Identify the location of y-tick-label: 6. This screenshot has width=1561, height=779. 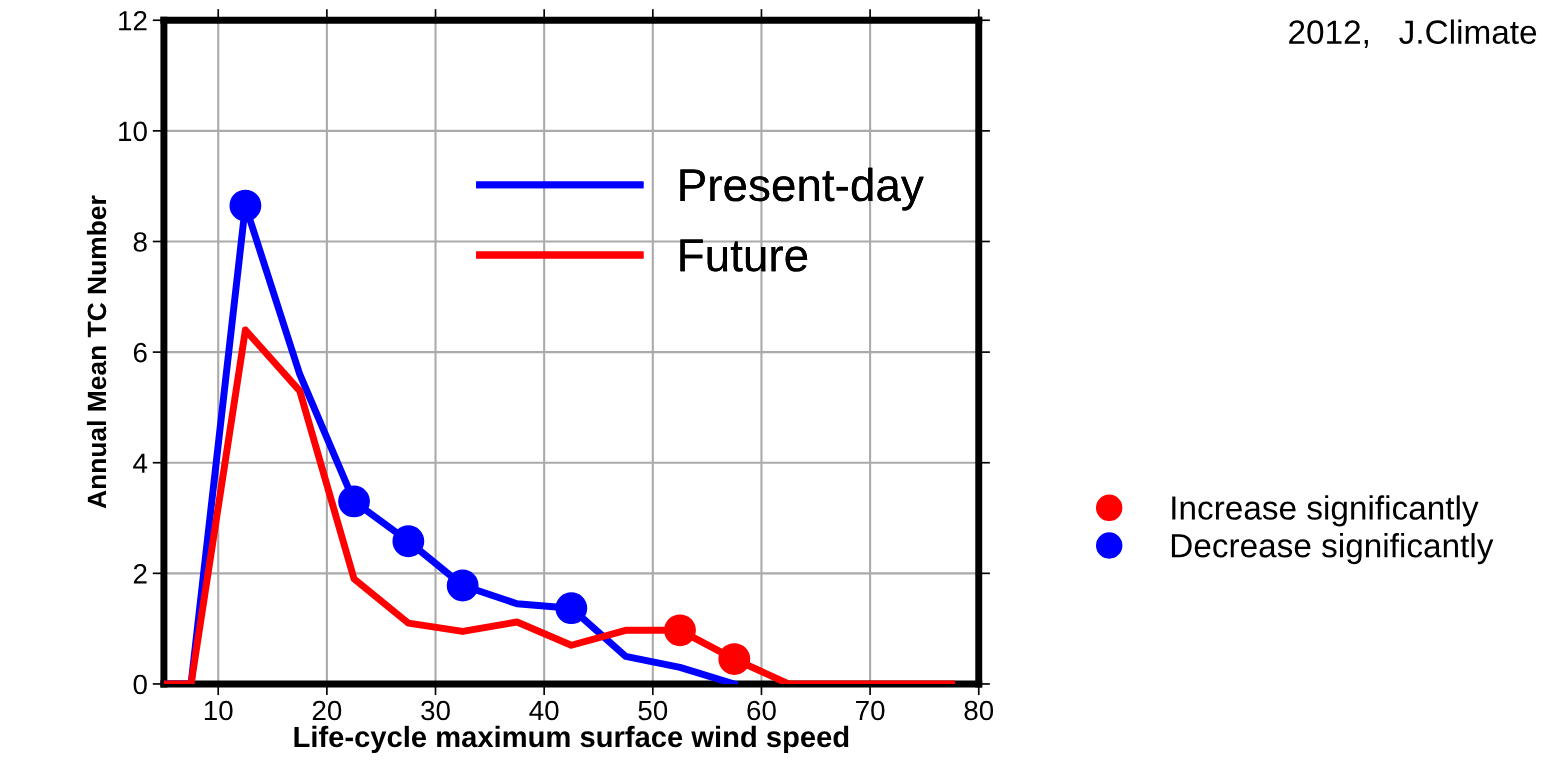
(140, 352).